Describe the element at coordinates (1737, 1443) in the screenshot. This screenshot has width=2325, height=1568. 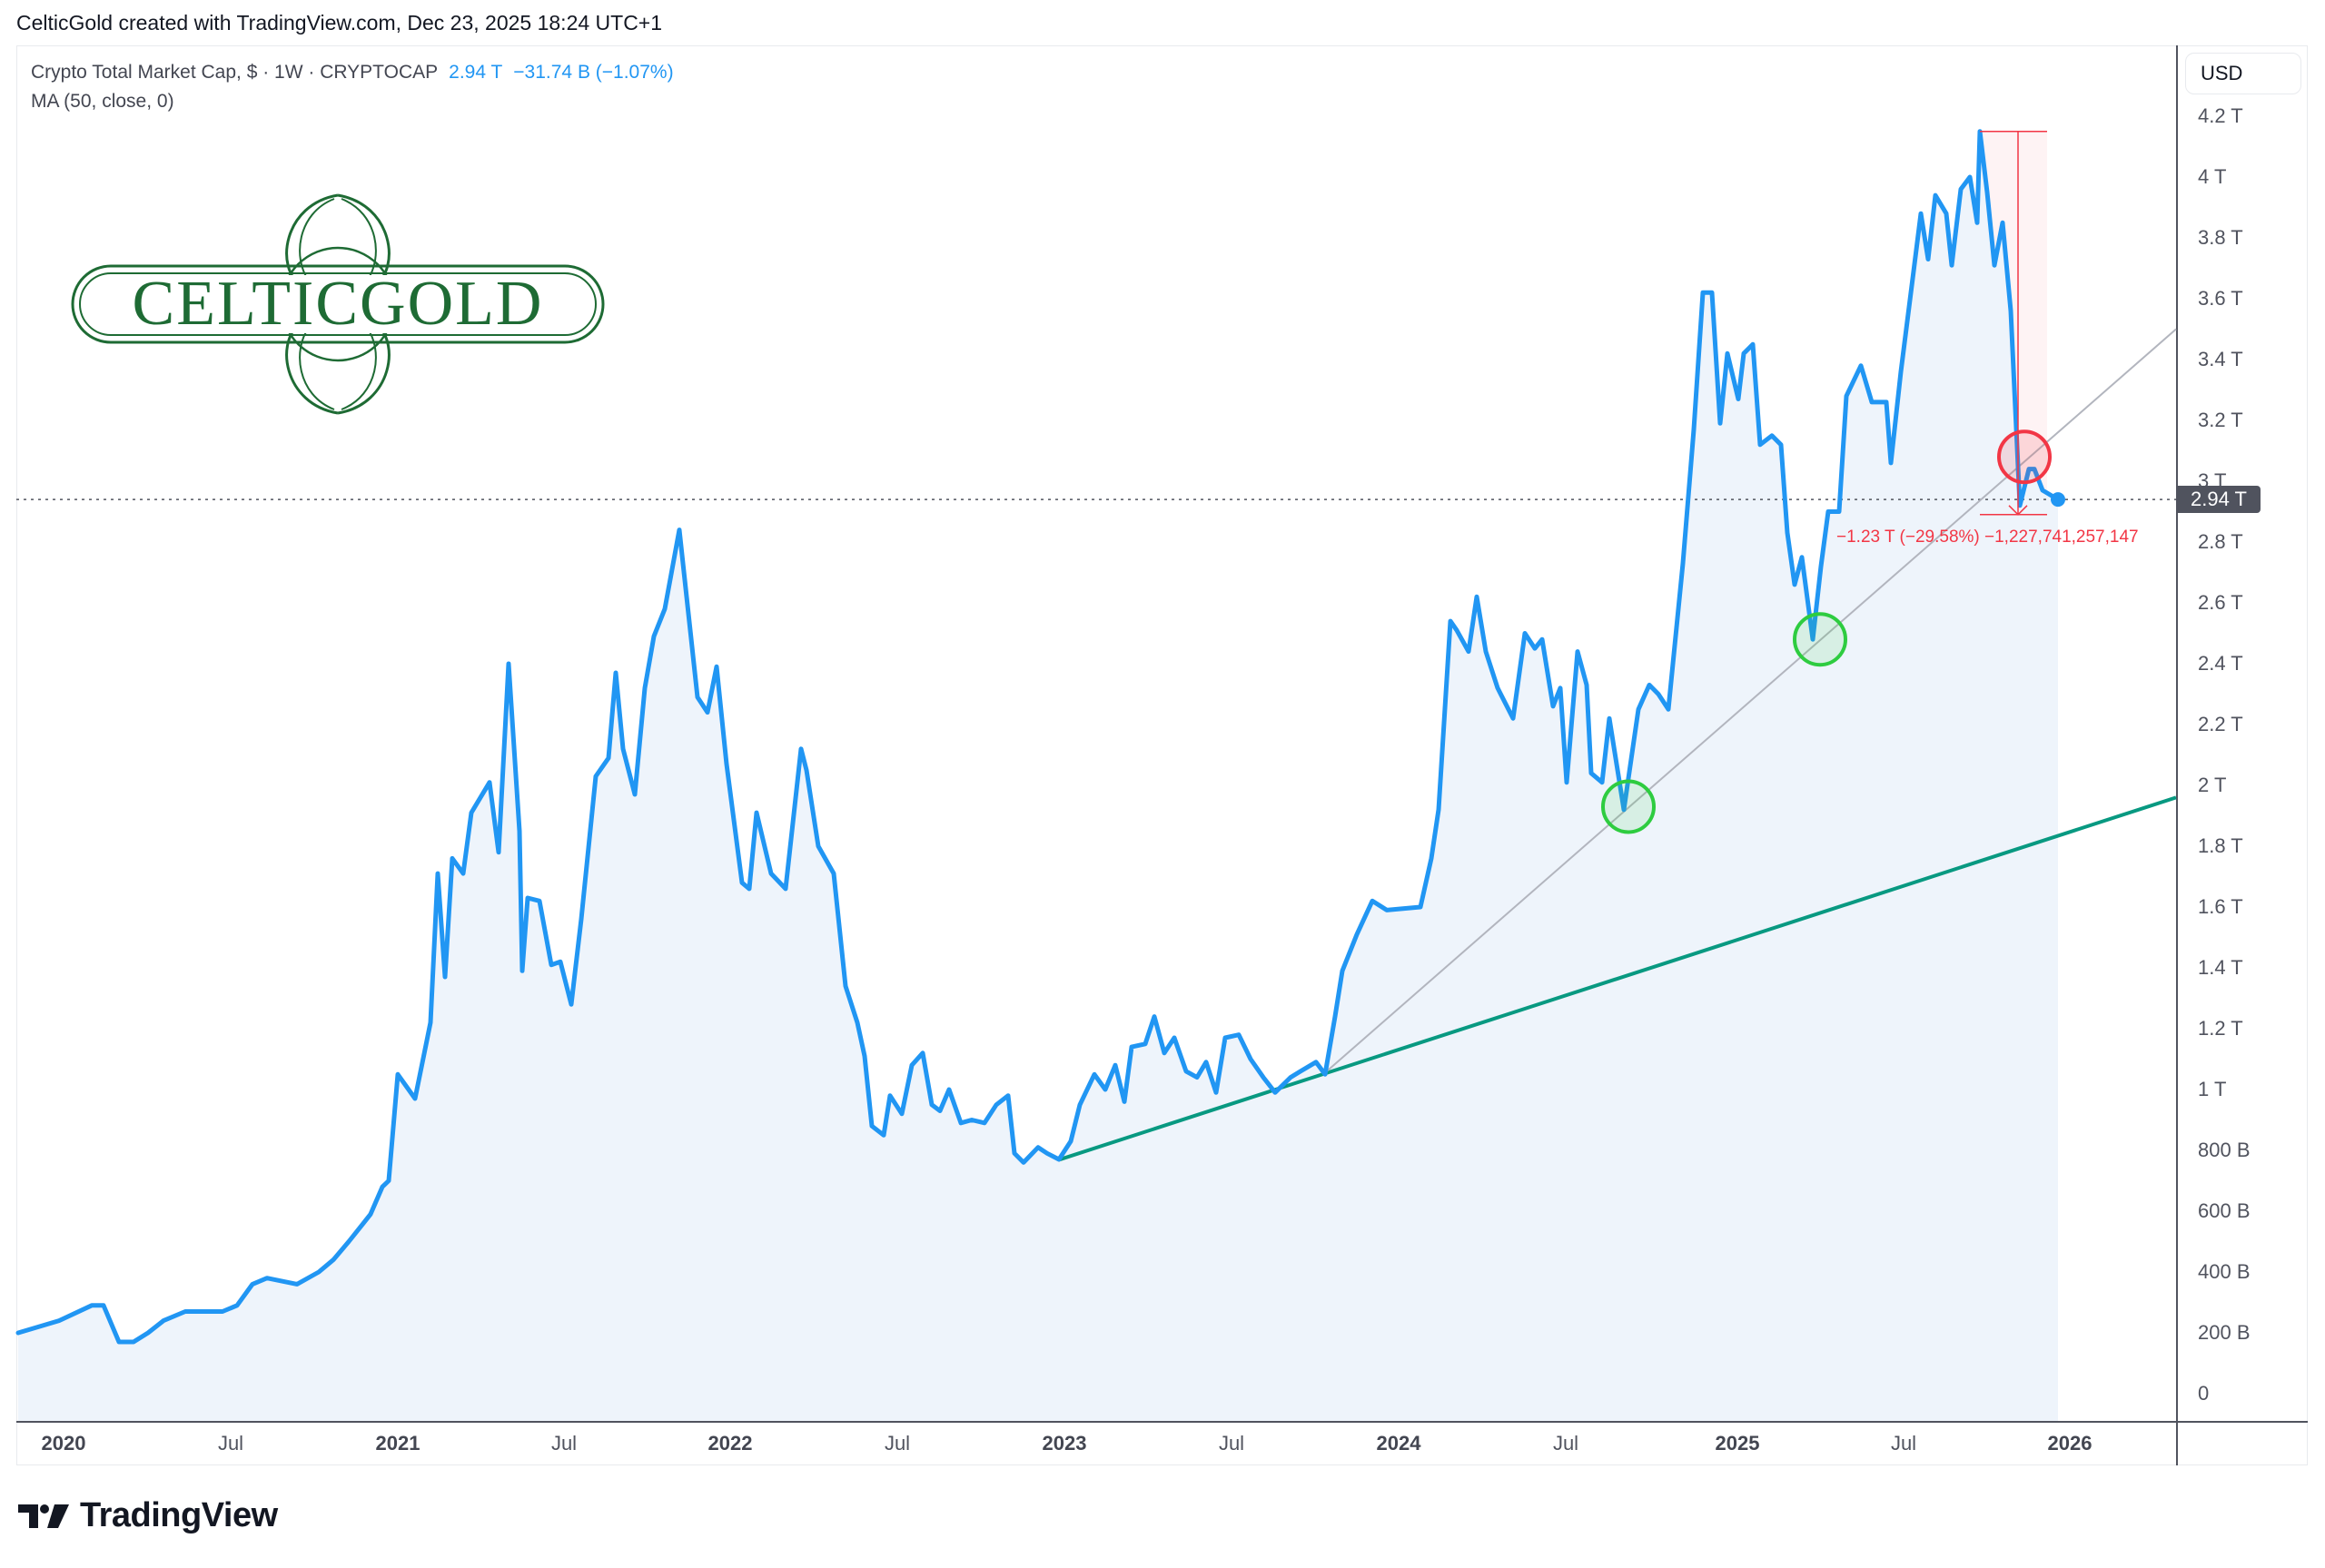
I see `time-axis-tick: 2025` at that location.